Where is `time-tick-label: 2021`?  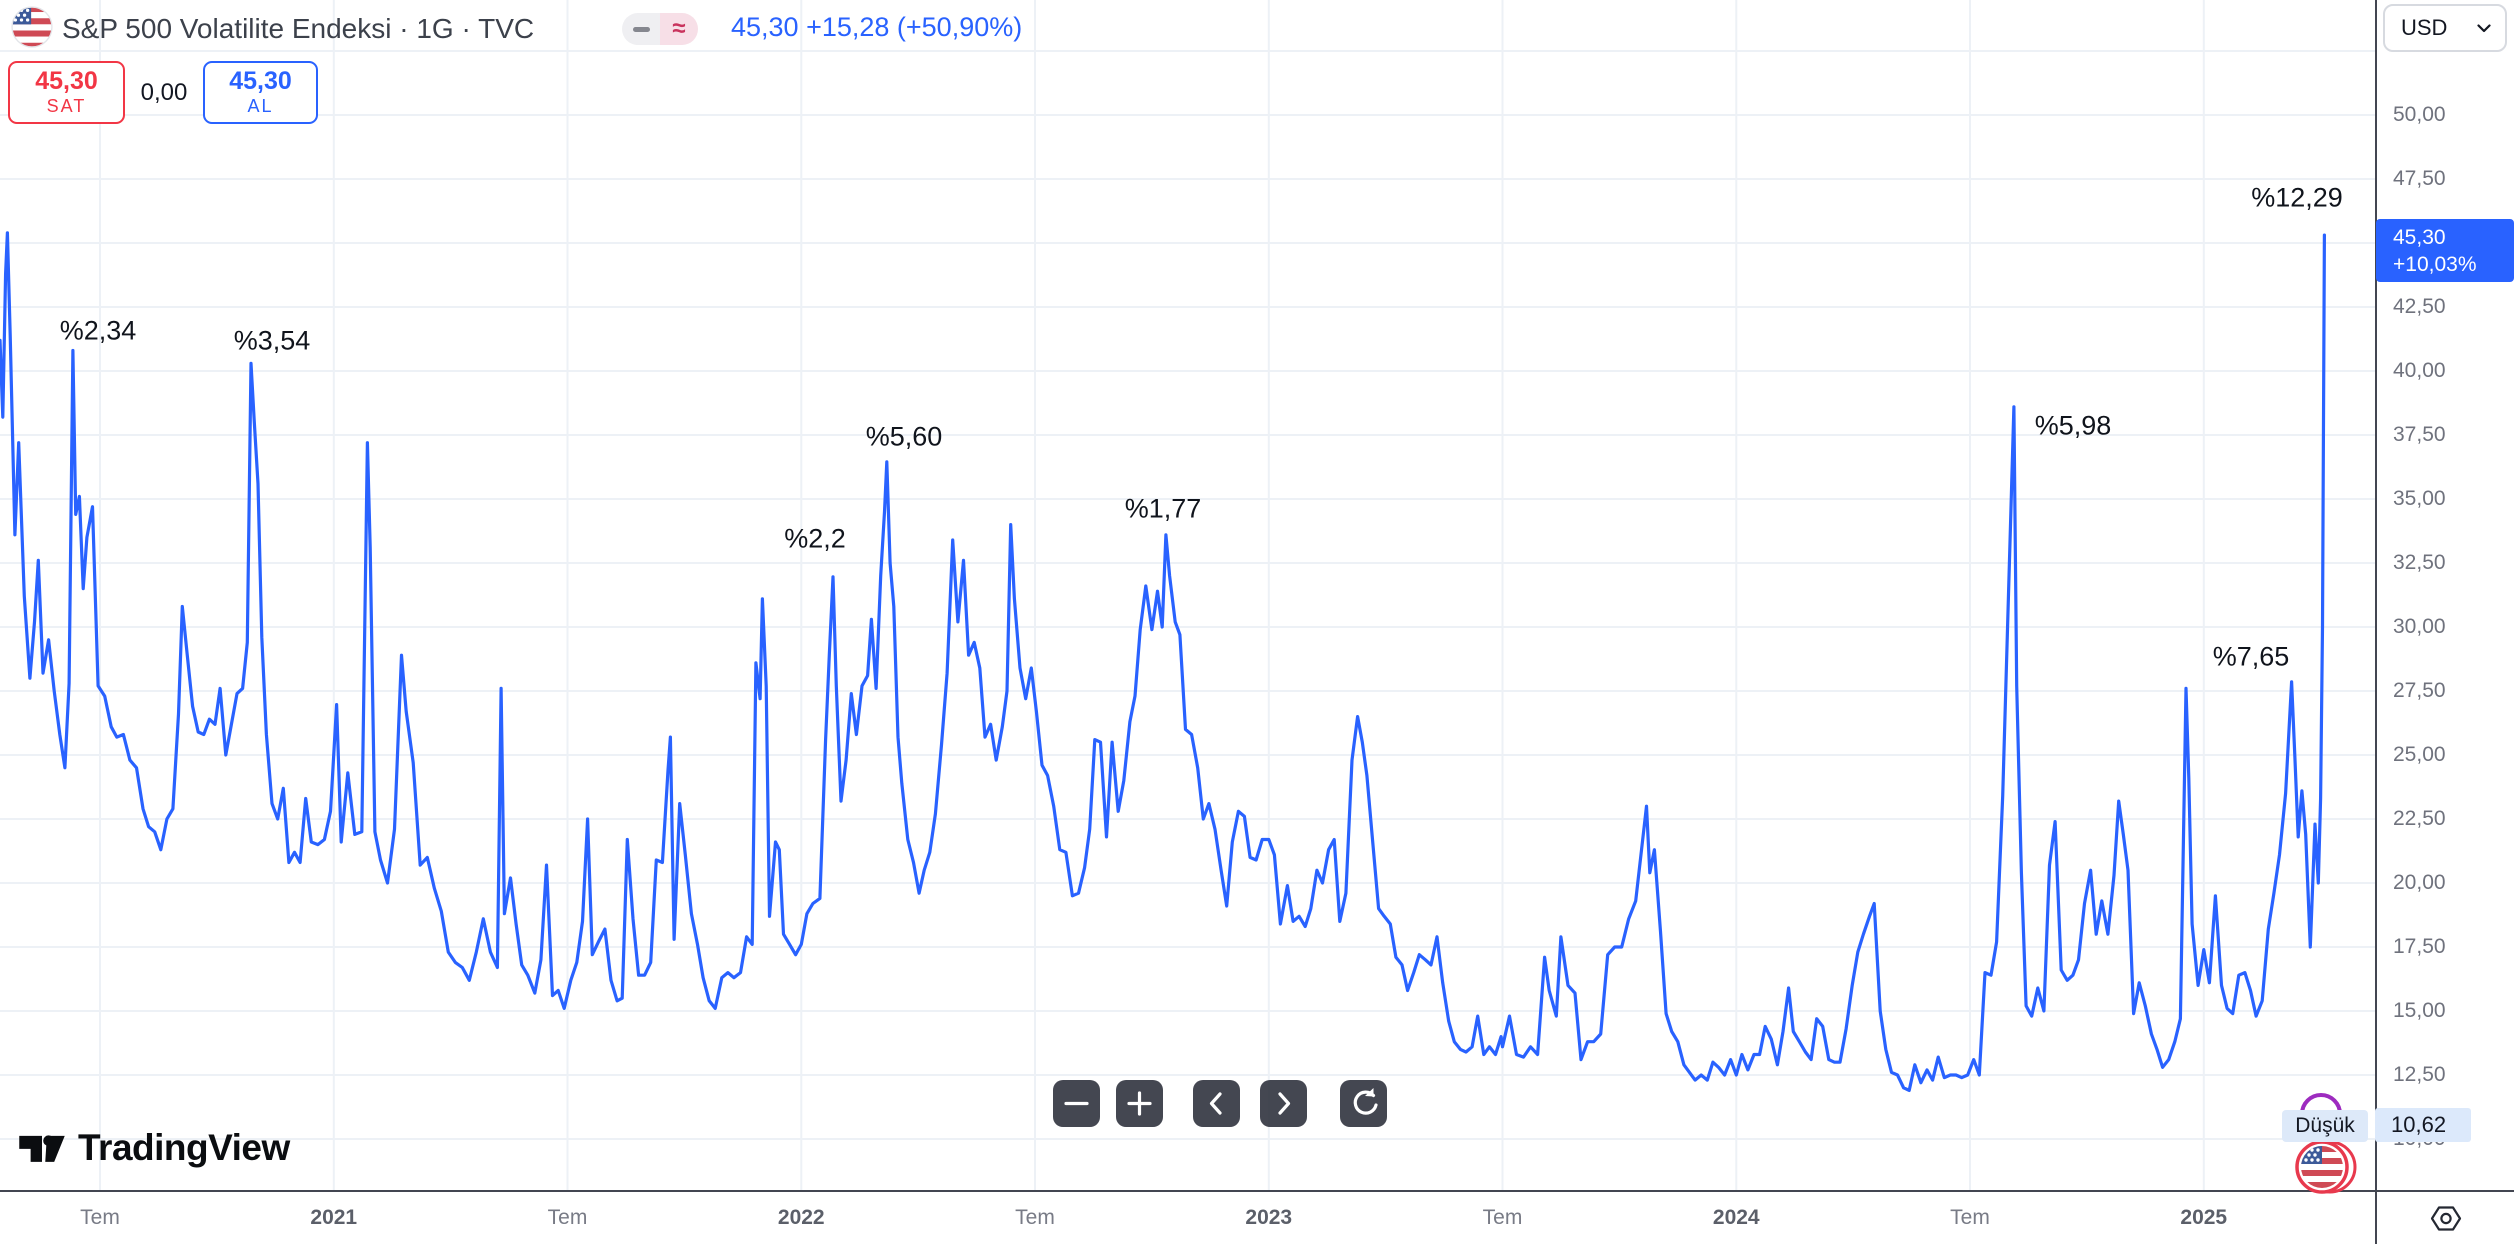 time-tick-label: 2021 is located at coordinates (334, 1217).